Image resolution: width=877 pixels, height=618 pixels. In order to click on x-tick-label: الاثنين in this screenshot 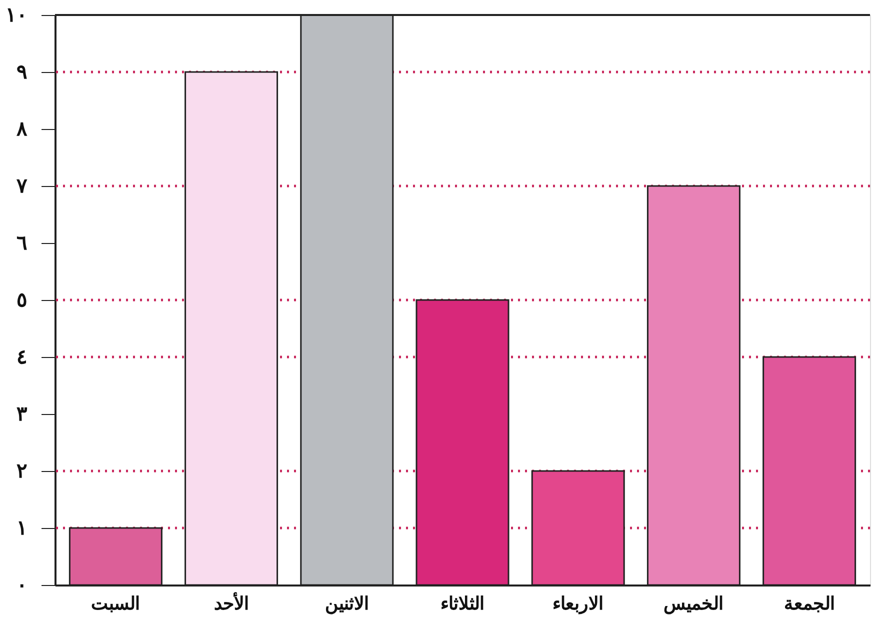, I will do `click(346, 604)`.